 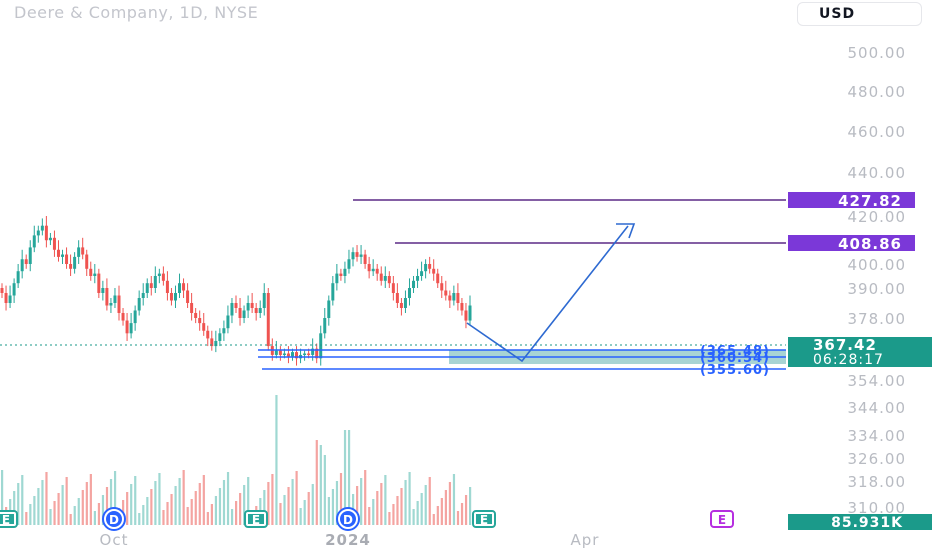 What do you see at coordinates (547, 294) in the screenshot?
I see `projection-path` at bounding box center [547, 294].